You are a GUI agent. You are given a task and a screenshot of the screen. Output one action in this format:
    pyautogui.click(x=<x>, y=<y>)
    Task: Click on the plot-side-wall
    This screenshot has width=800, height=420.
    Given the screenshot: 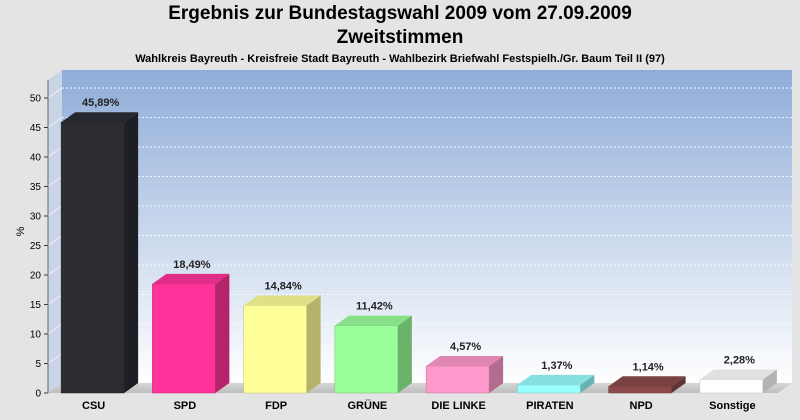 What is the action you would take?
    pyautogui.click(x=55, y=231)
    